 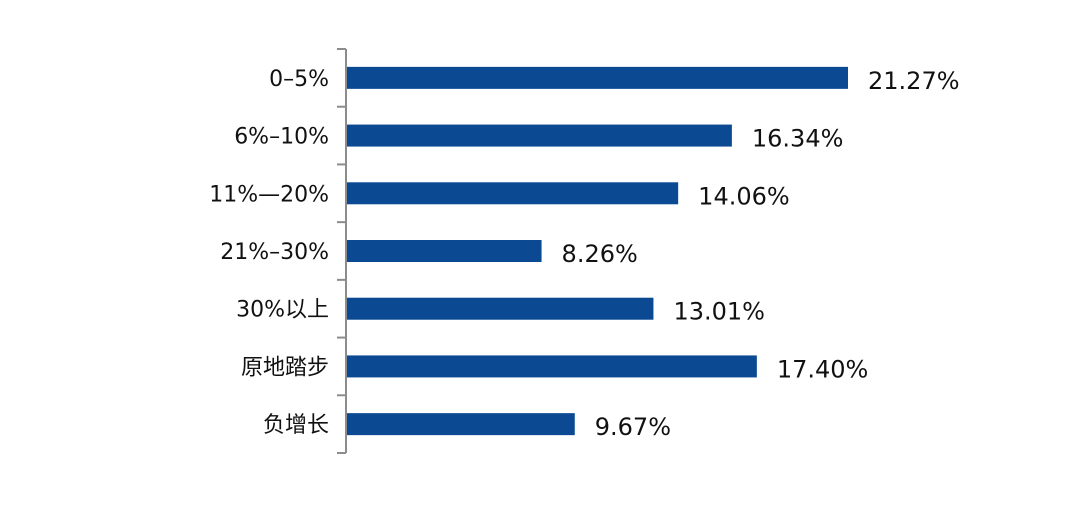 What do you see at coordinates (269, 194) in the screenshot?
I see `category-label: 11%—20%` at bounding box center [269, 194].